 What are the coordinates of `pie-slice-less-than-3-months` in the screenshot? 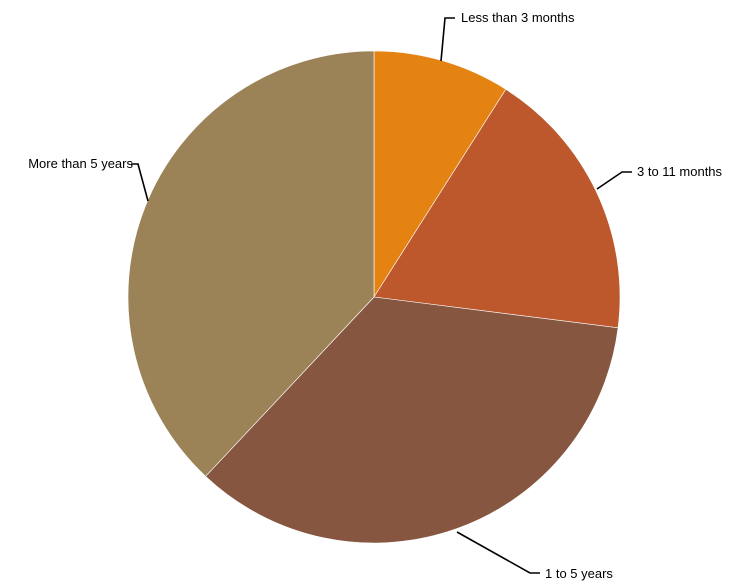 It's located at (440, 174).